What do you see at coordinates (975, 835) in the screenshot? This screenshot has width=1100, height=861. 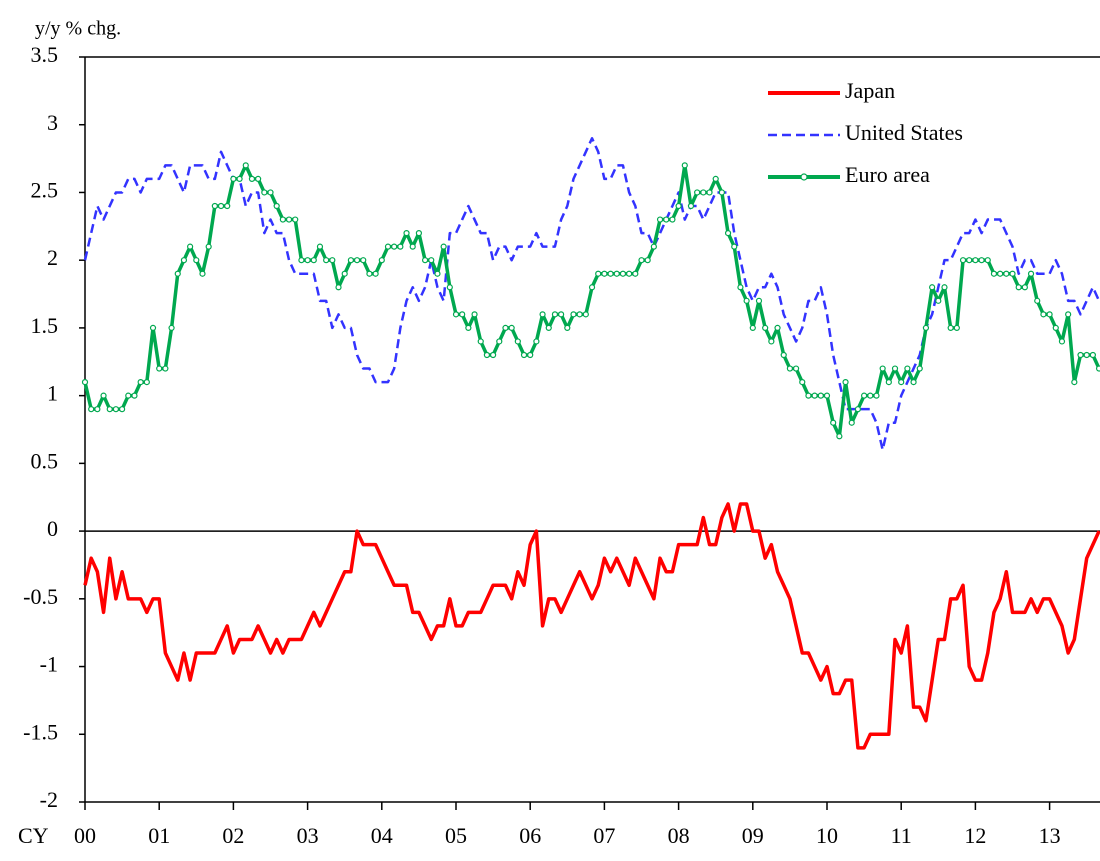 I see `x-tick-label: 12` at bounding box center [975, 835].